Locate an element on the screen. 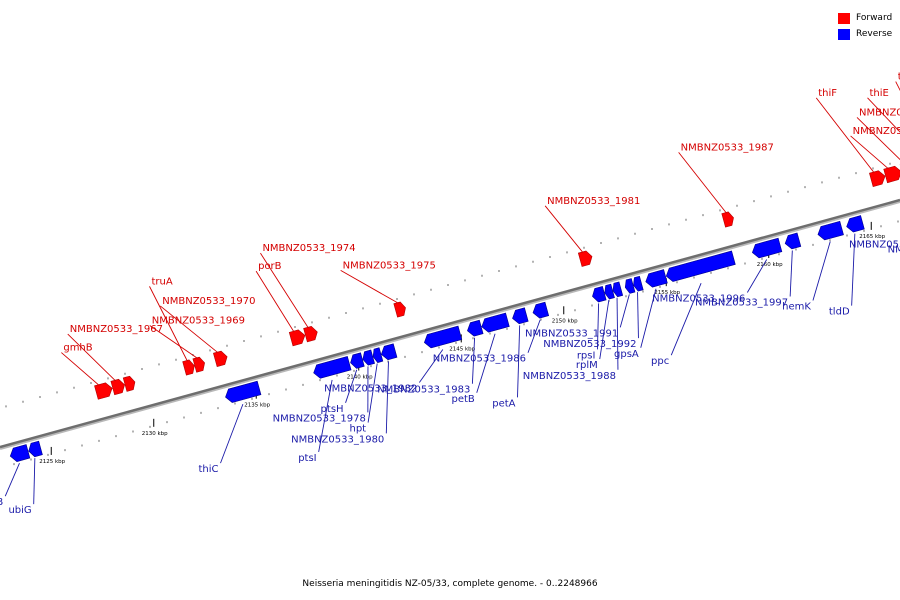  forward-gene: NMBNZ0533_1987 is located at coordinates (726, 185).